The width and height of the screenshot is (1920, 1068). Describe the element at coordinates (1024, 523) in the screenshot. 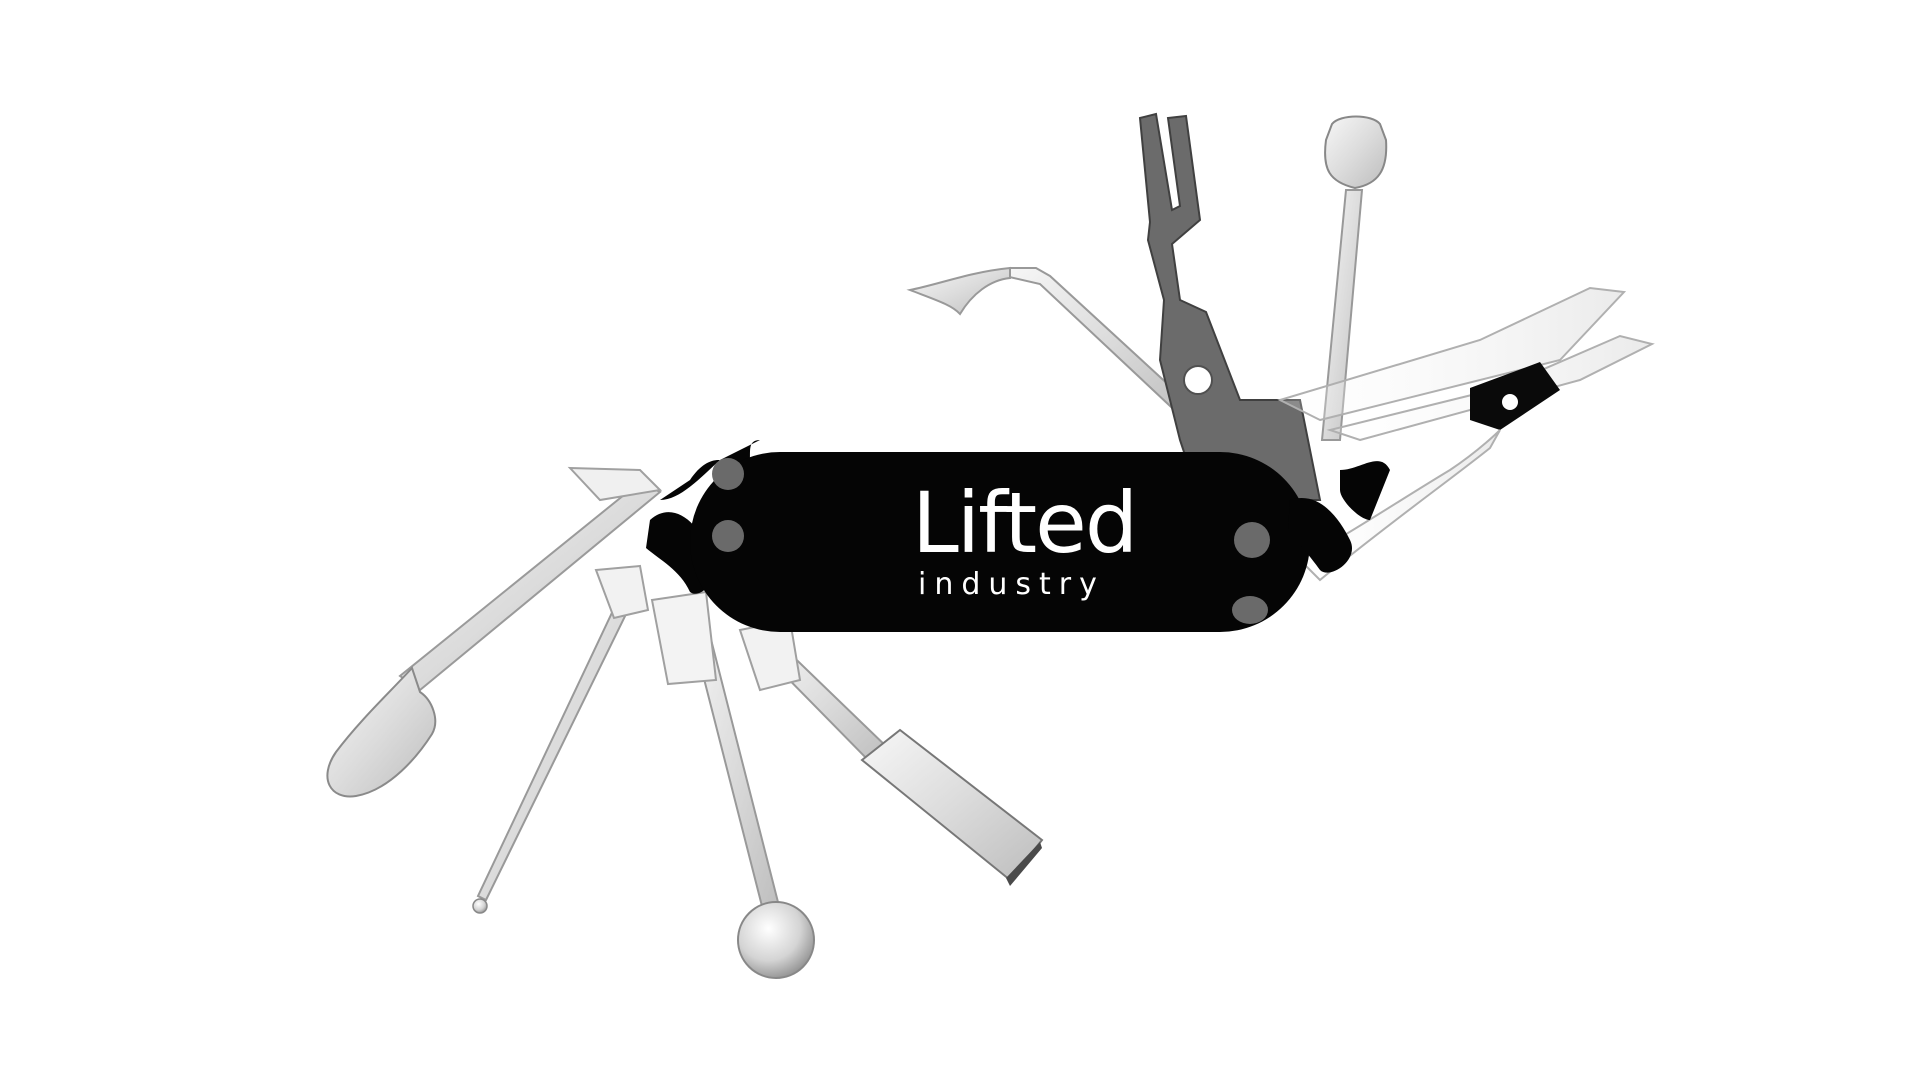

I see `brand-name: Lifted` at that location.